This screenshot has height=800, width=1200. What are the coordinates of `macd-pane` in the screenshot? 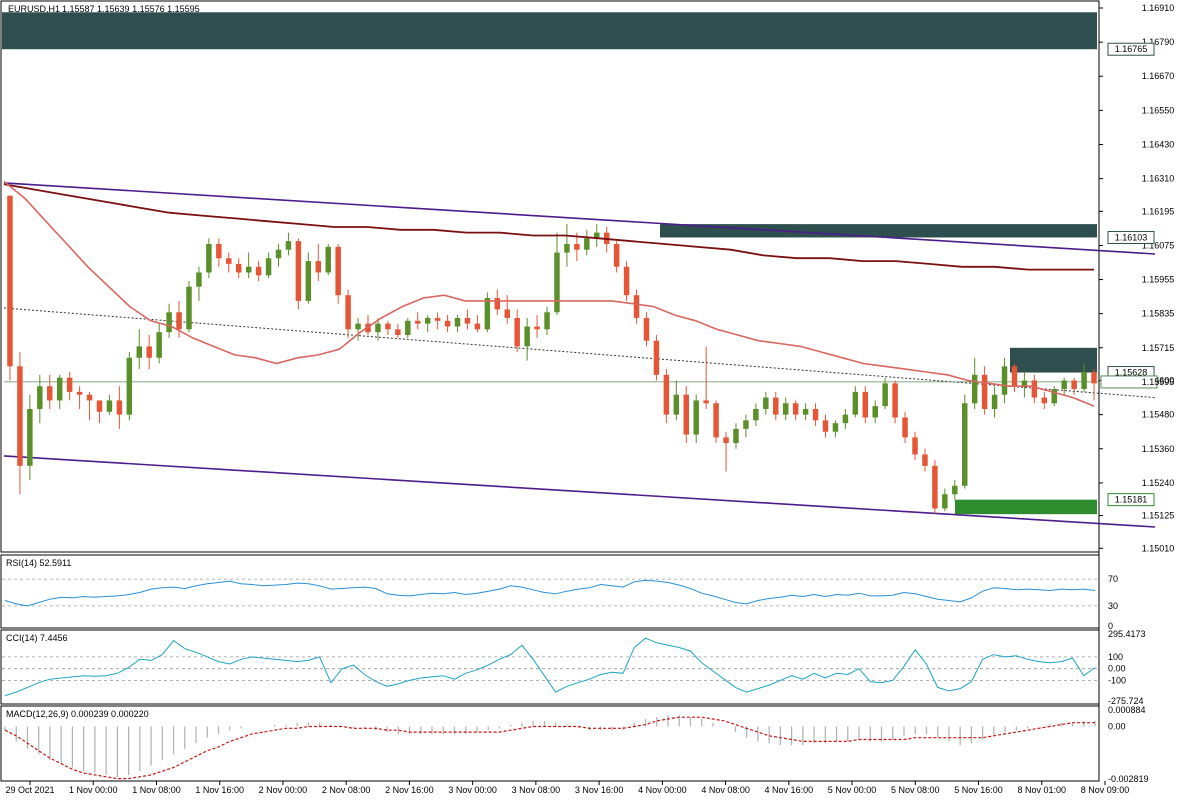 It's located at (550, 743).